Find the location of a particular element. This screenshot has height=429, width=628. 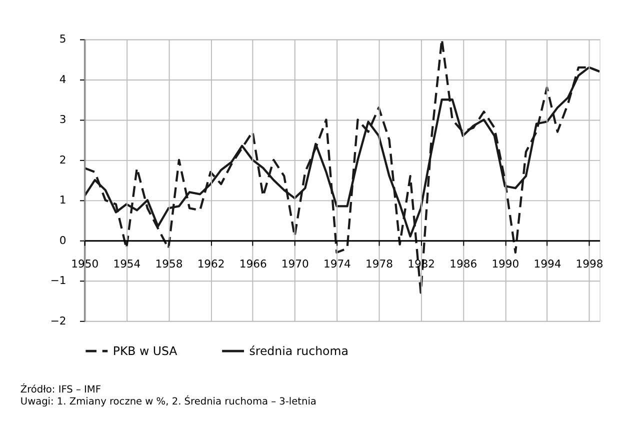

x-tick-label: 1962 is located at coordinates (211, 263).